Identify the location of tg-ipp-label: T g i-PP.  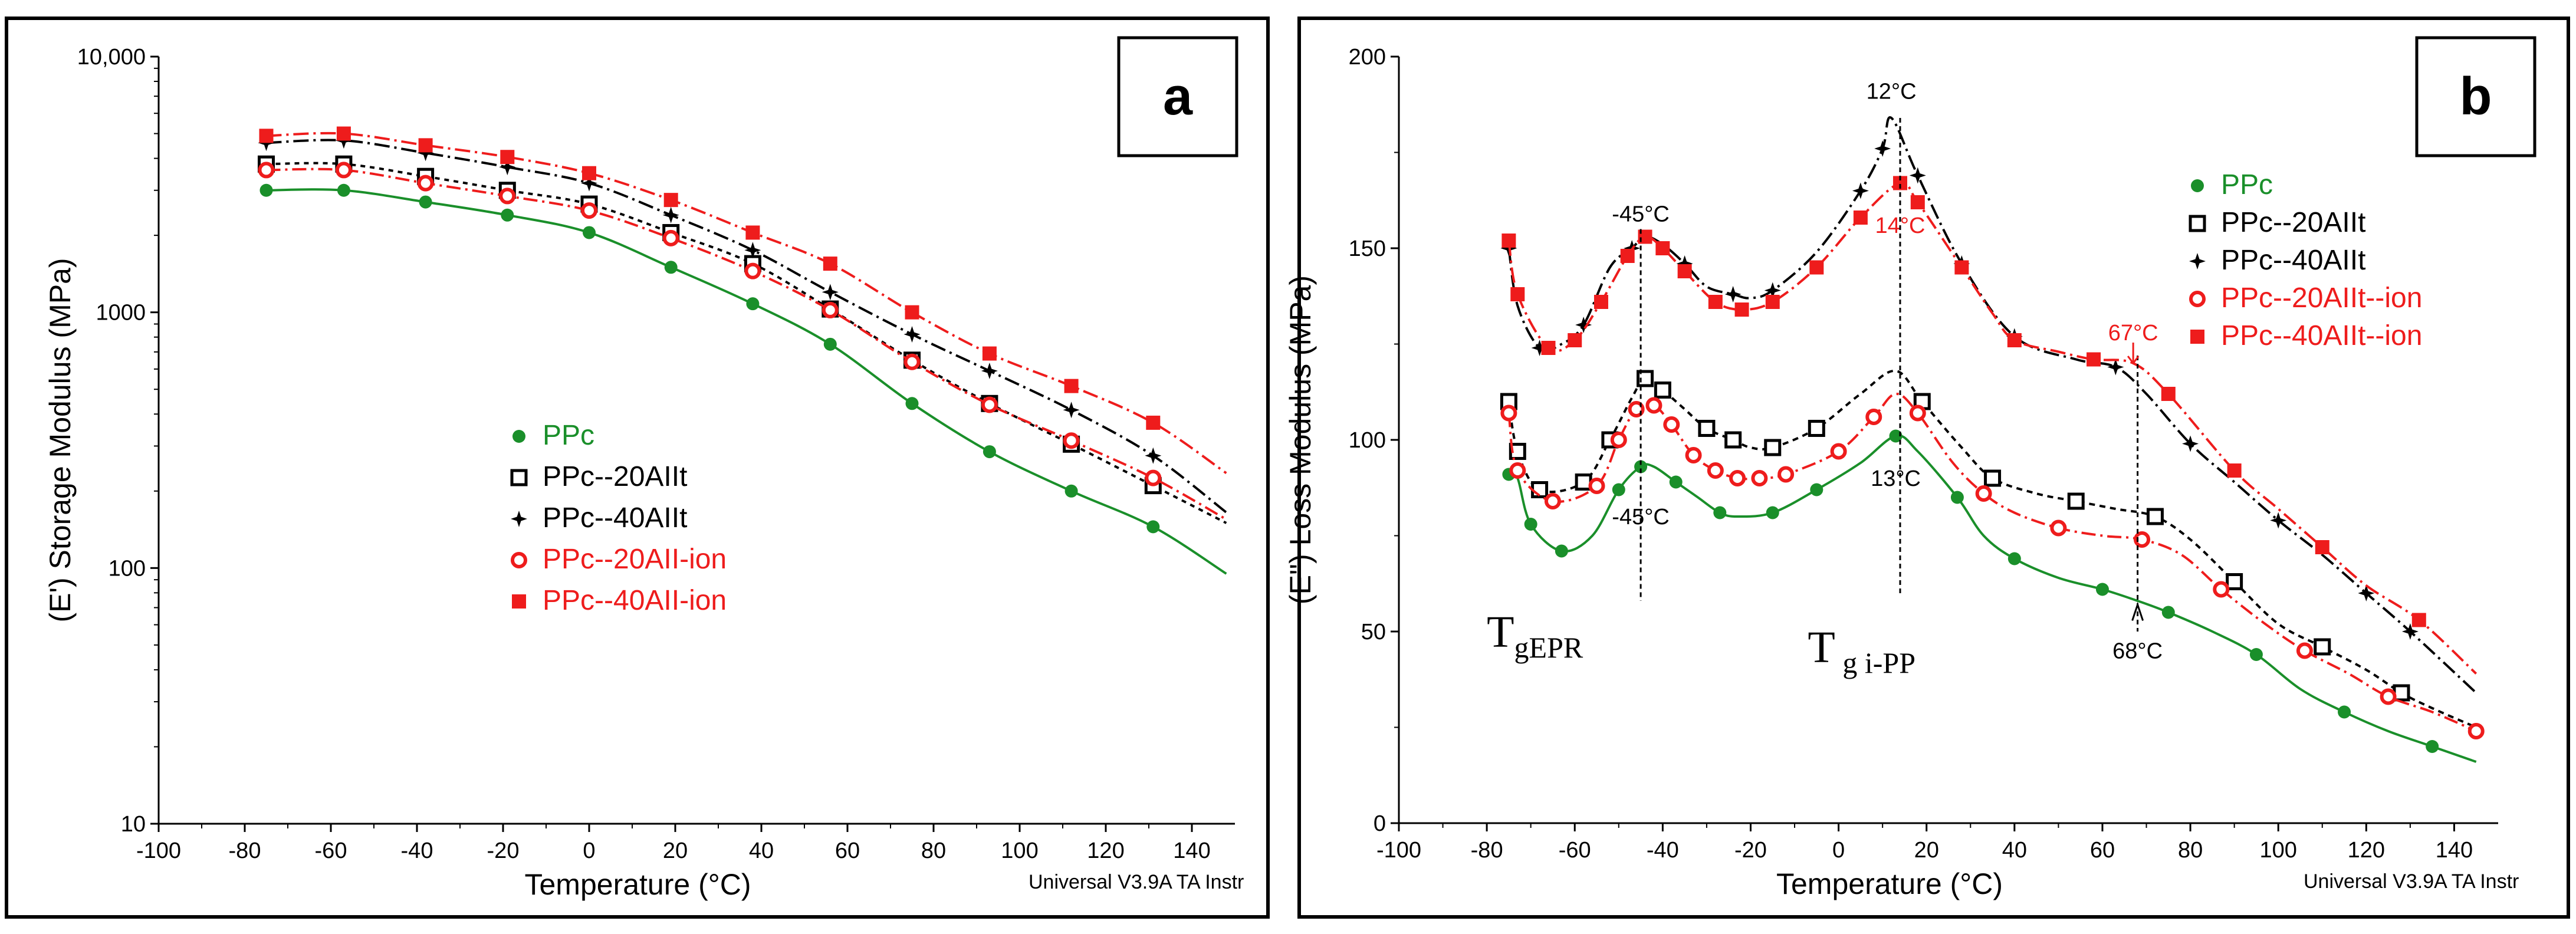
(1861, 651).